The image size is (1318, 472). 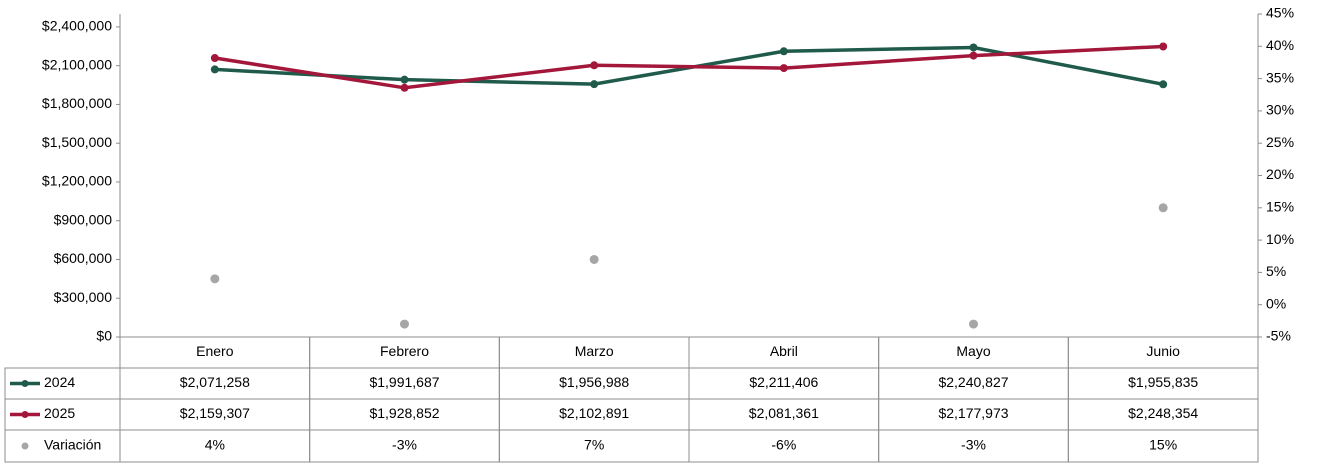 I want to click on x-tick-label: Junio, so click(x=1163, y=351).